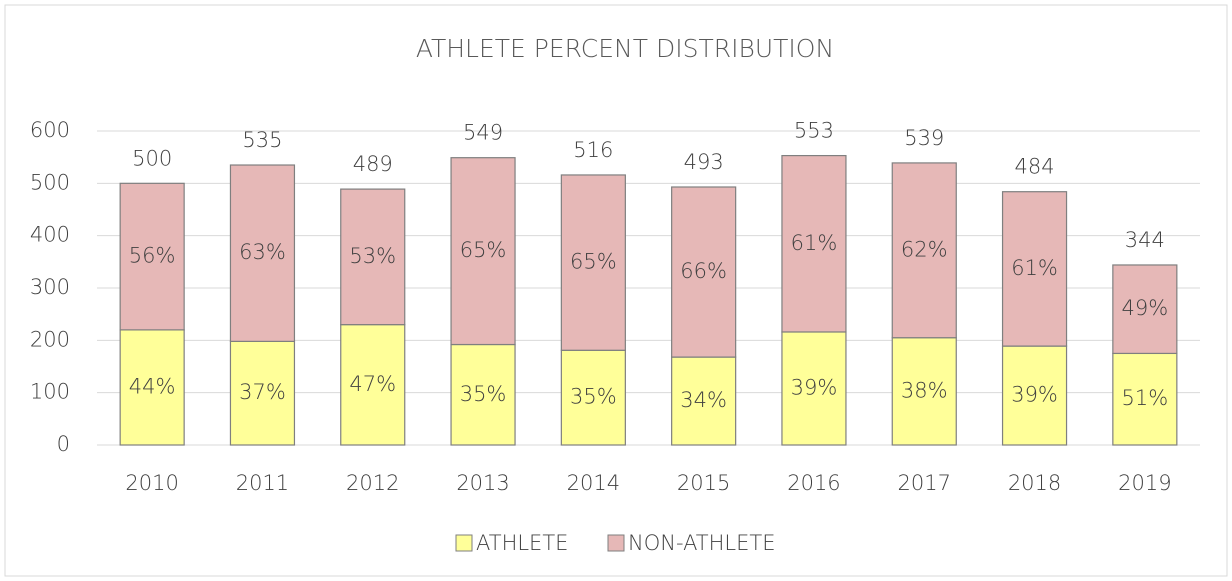 The height and width of the screenshot is (581, 1232). I want to click on x-tick-label: 2010, so click(151, 483).